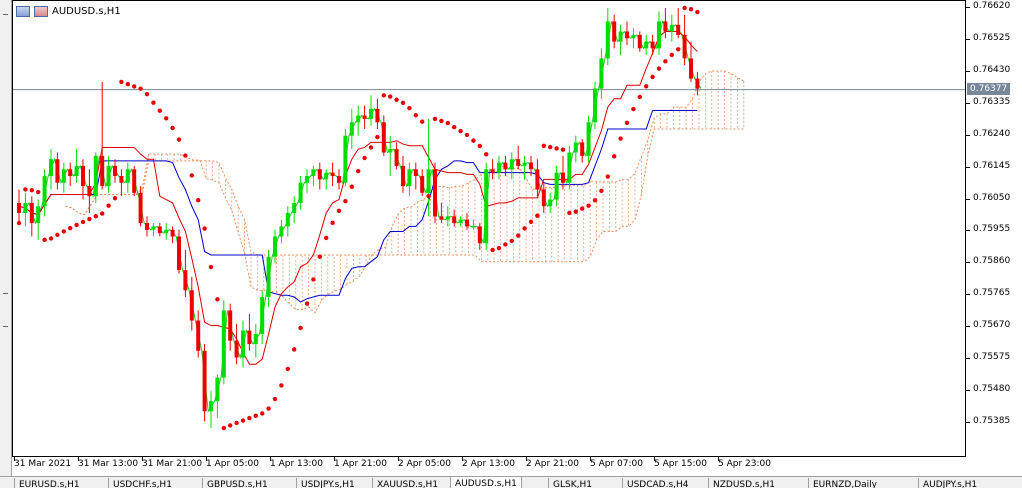  What do you see at coordinates (6, 238) in the screenshot?
I see `left-gutter` at bounding box center [6, 238].